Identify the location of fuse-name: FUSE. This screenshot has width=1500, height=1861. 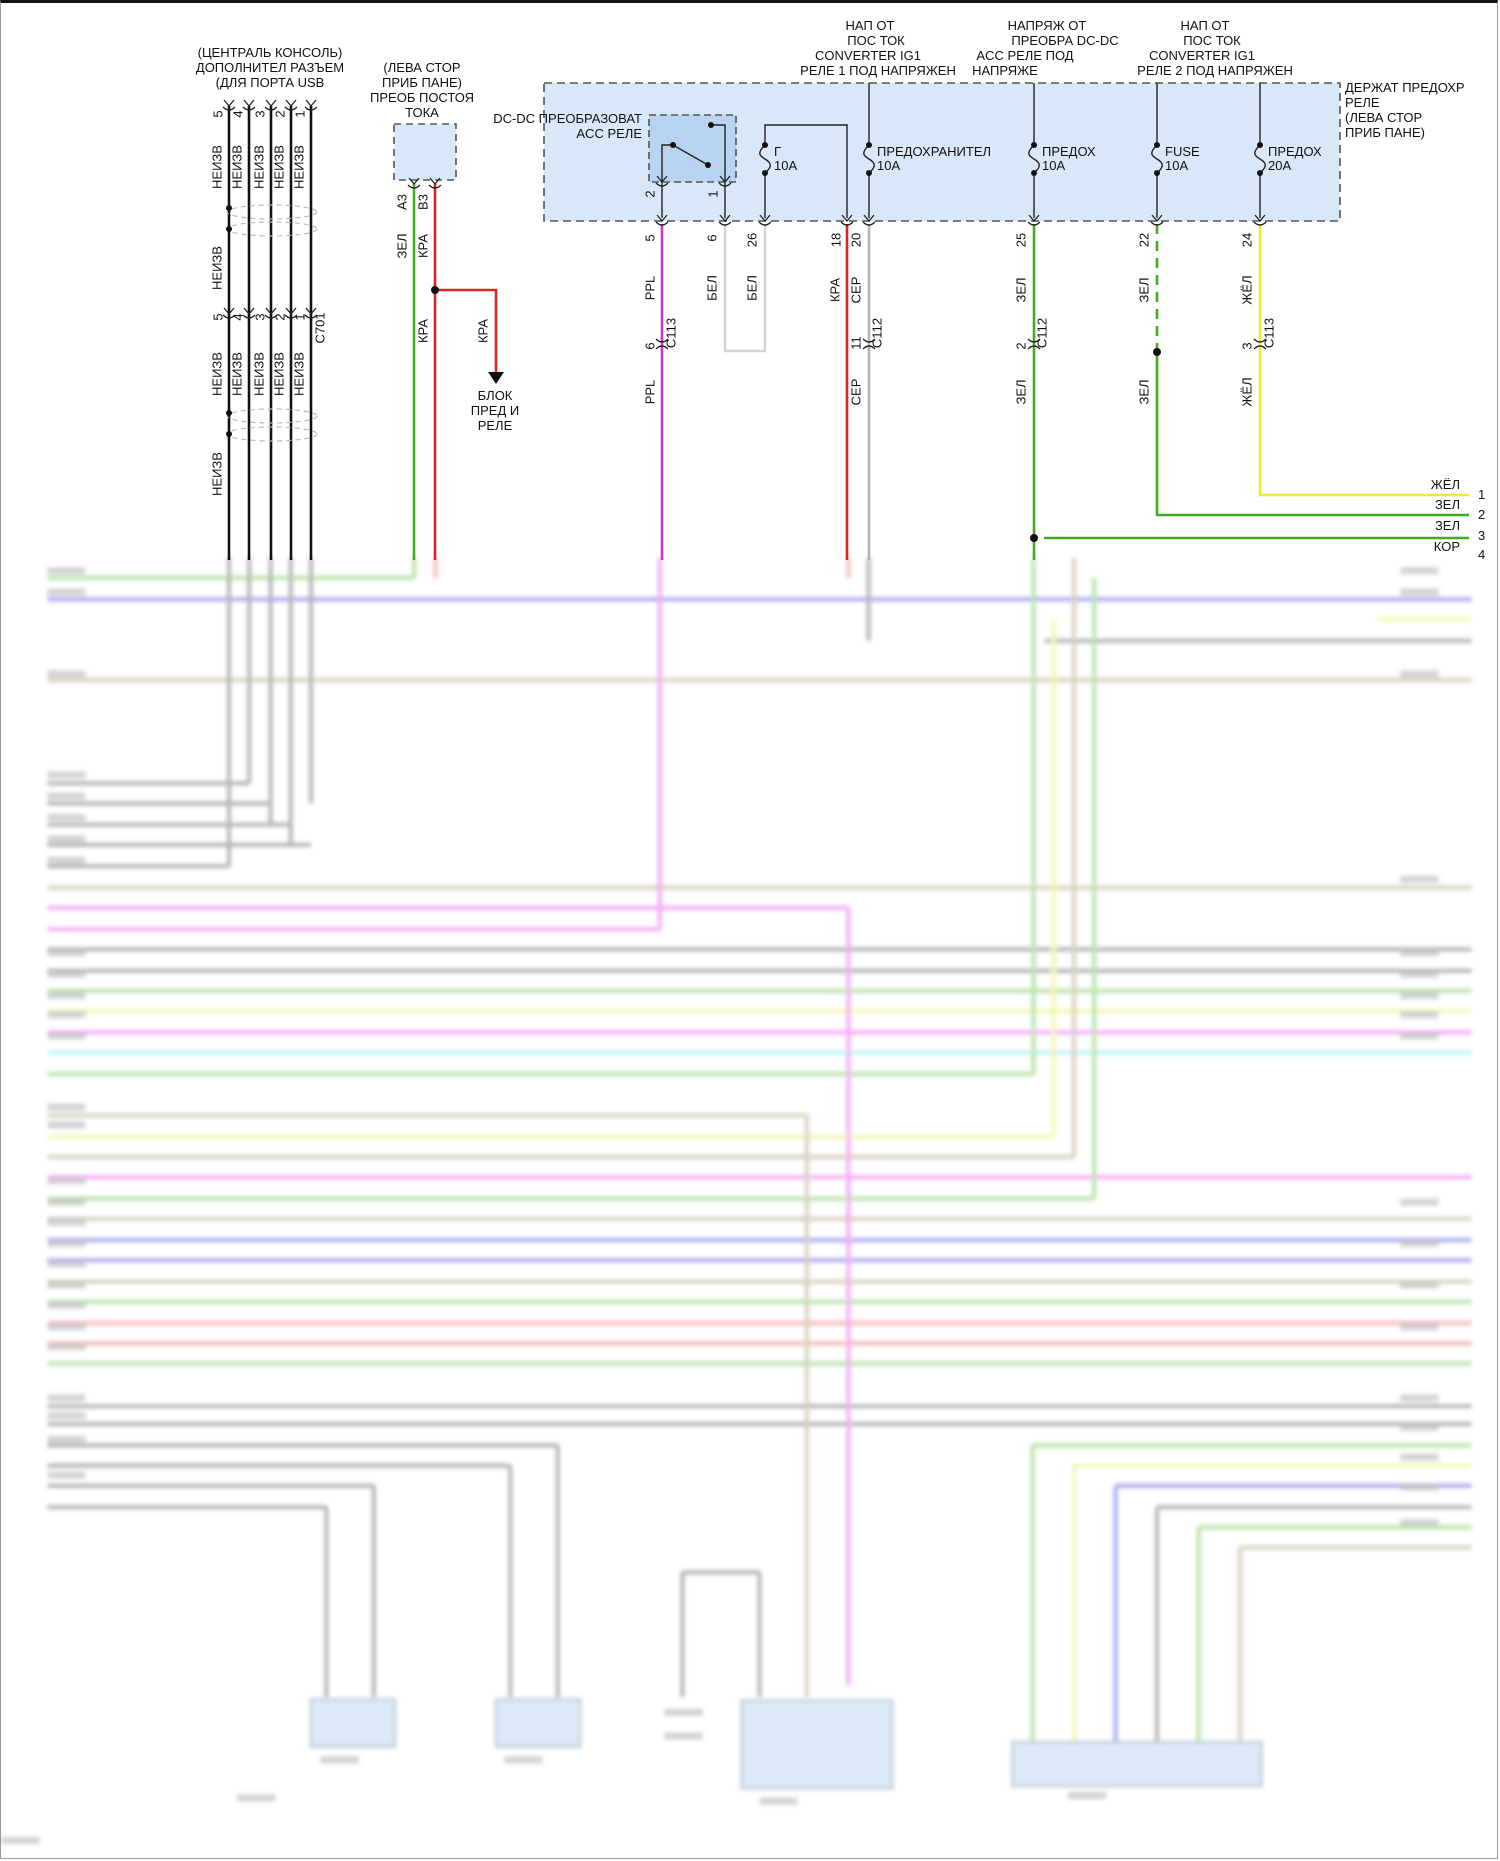
(1182, 151).